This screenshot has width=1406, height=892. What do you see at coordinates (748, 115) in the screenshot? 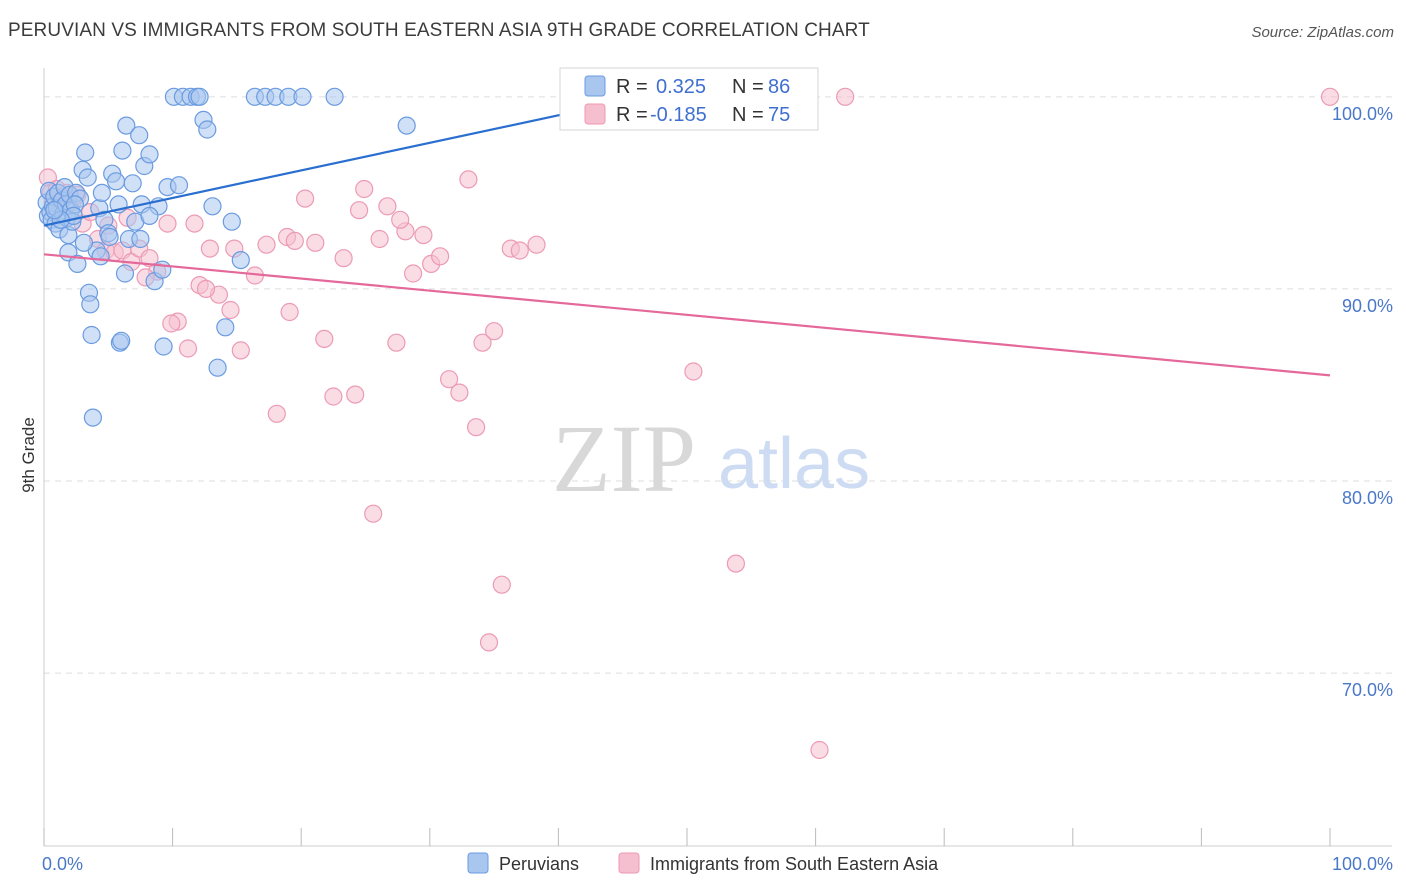
I see `legend-n-label-2: N =` at bounding box center [748, 115].